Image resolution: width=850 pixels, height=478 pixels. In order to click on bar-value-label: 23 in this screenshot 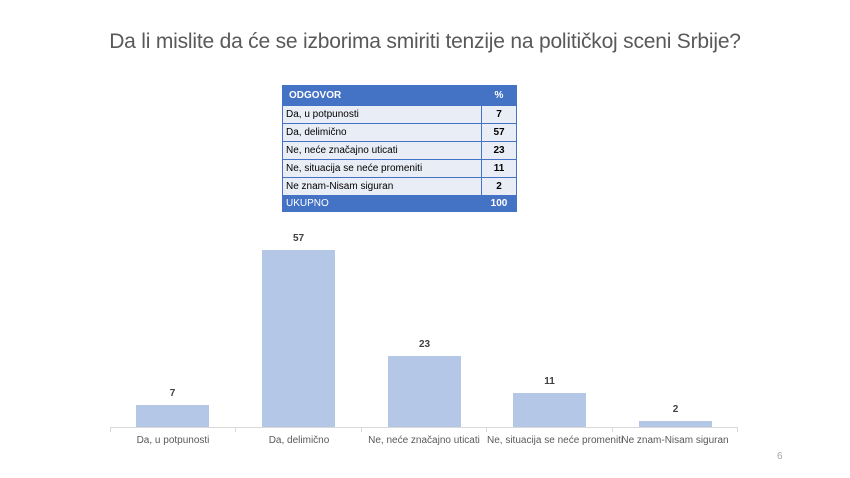, I will do `click(424, 344)`.